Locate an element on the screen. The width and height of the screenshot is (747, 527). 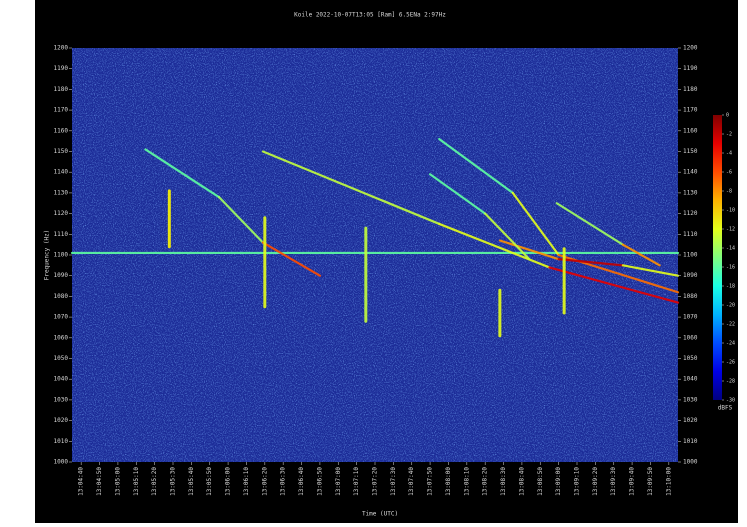
y-tick-label: 1170 is located at coordinates (61, 110).